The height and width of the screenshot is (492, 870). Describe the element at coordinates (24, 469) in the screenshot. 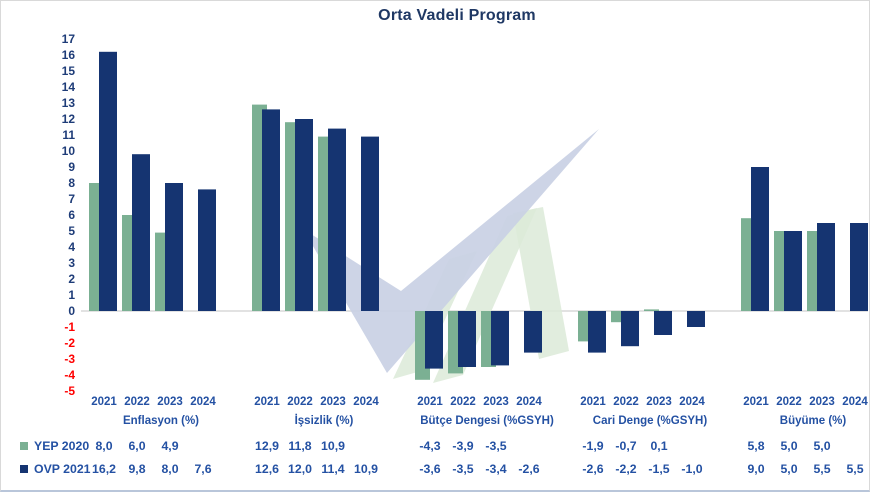

I see `ovp-legend-swatch` at that location.